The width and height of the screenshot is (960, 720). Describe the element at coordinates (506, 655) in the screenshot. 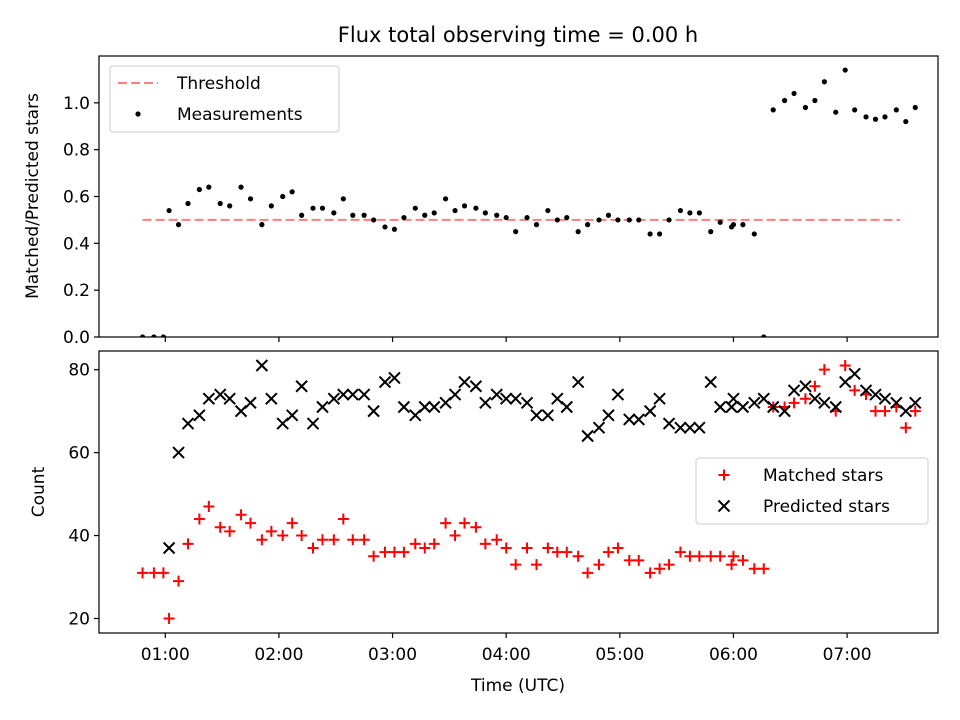

I see `x-tick-label: 04:00` at that location.